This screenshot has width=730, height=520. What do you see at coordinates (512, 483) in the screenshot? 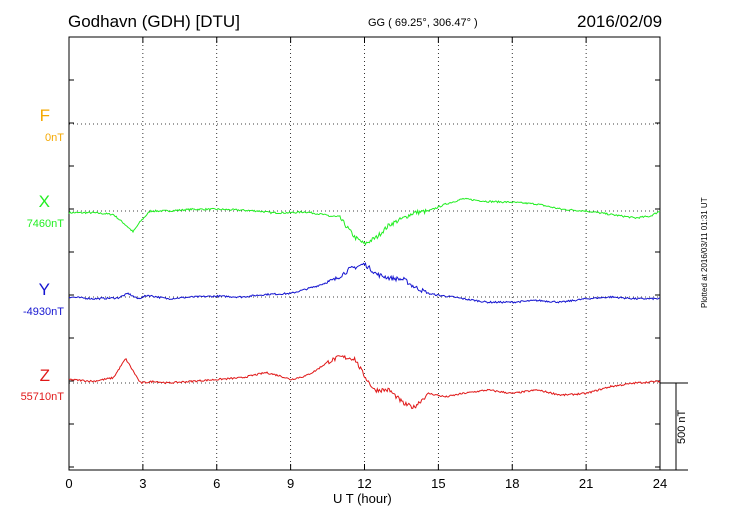
I see `x-tick-label-18: 18` at bounding box center [512, 483].